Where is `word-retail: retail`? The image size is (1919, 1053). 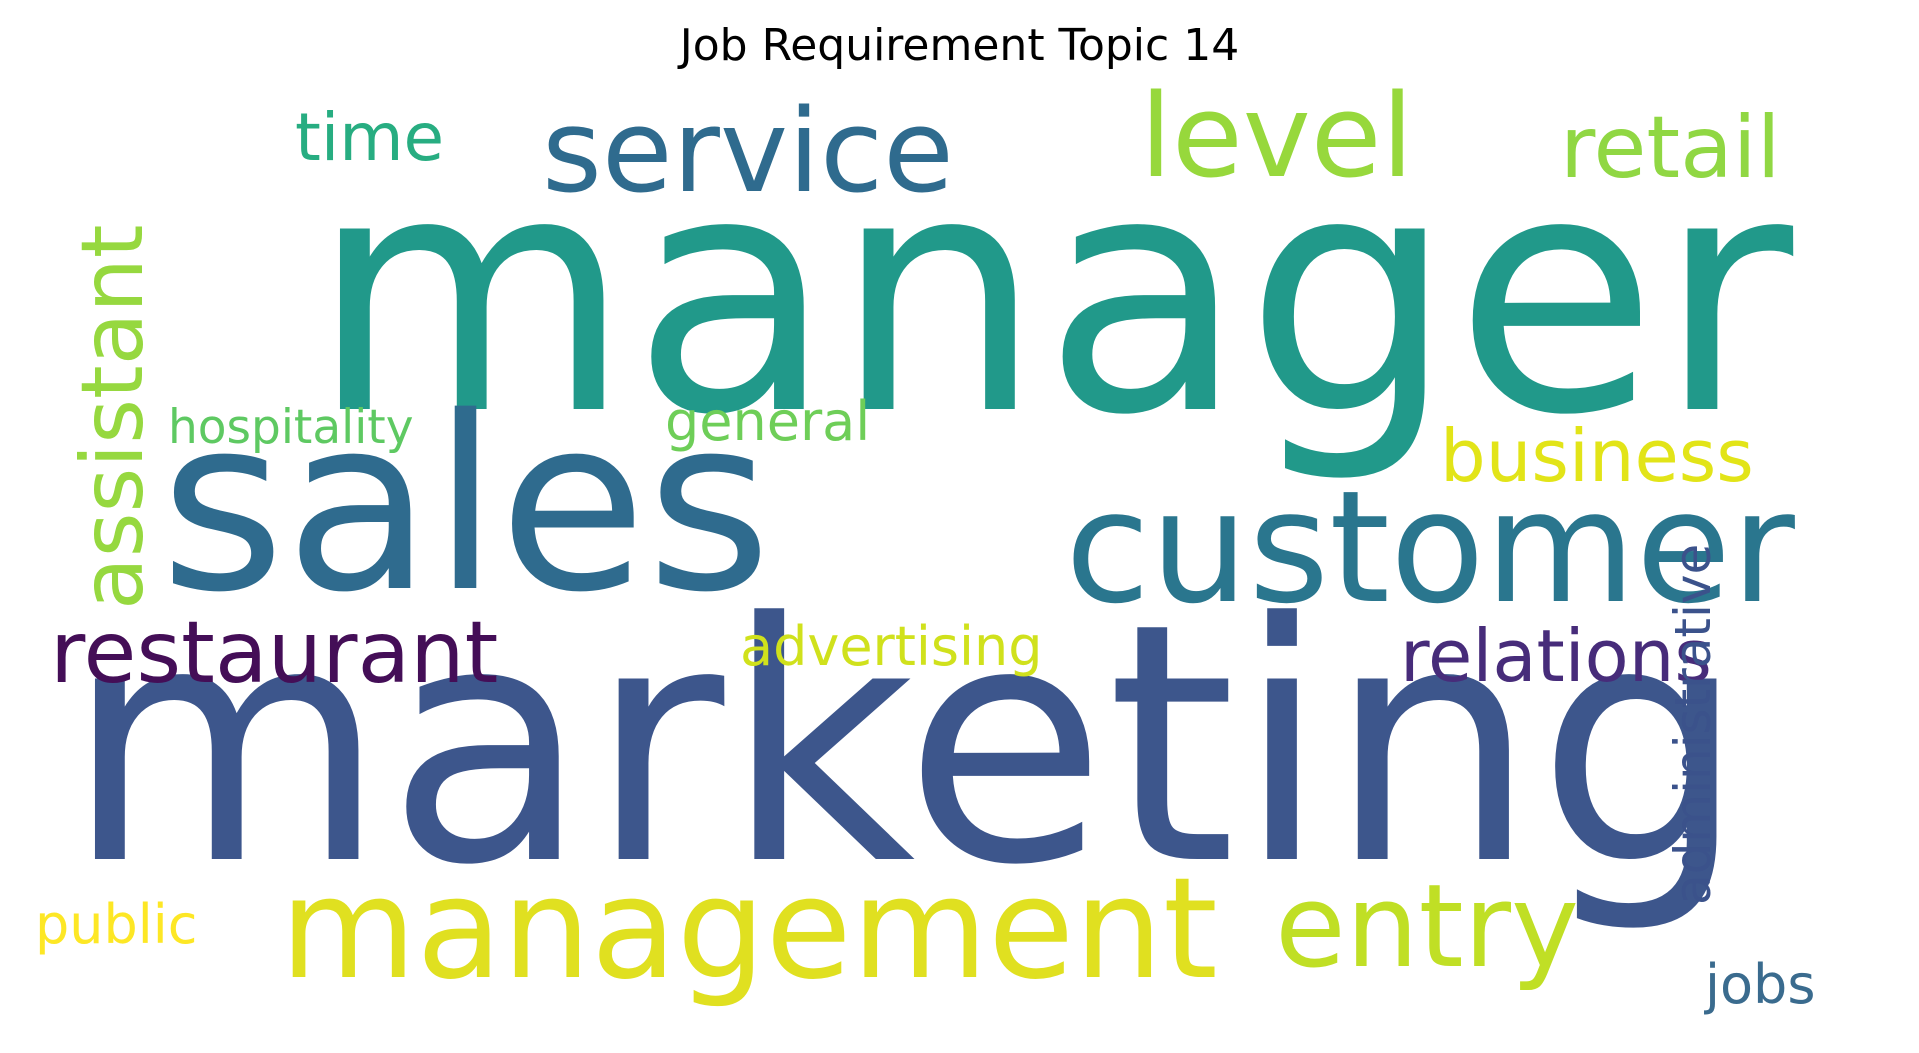
word-retail: retail is located at coordinates (1670, 148).